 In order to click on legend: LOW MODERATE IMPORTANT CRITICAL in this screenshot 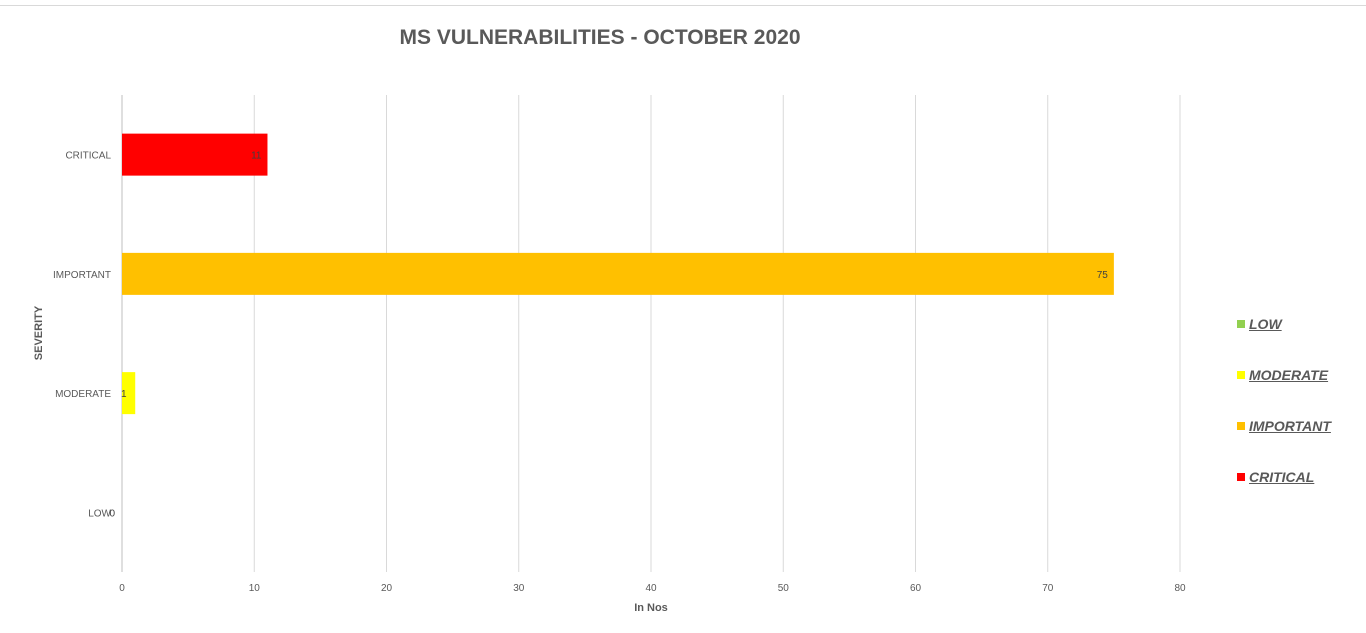, I will do `click(1284, 400)`.